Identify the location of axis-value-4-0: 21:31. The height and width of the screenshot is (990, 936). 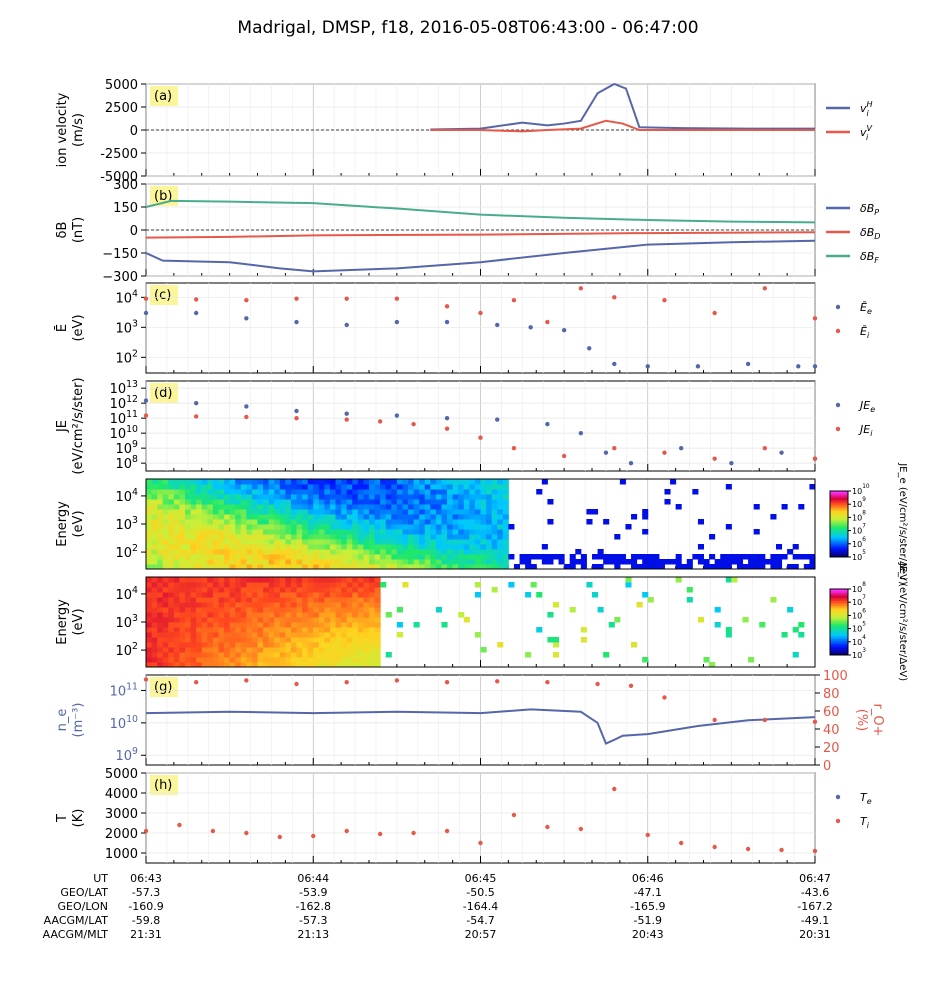
(146, 934).